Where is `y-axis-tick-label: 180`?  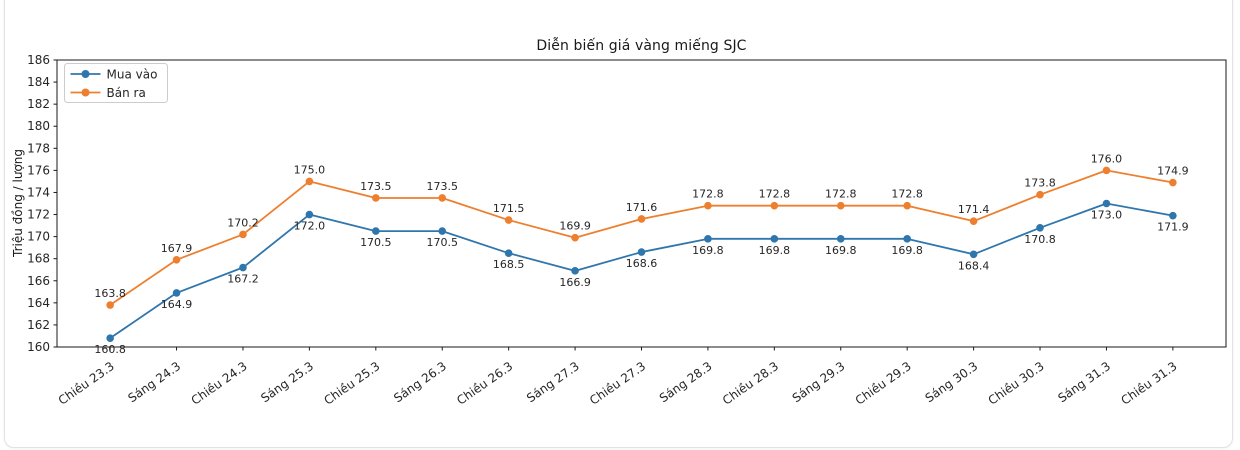 y-axis-tick-label: 180 is located at coordinates (38, 126).